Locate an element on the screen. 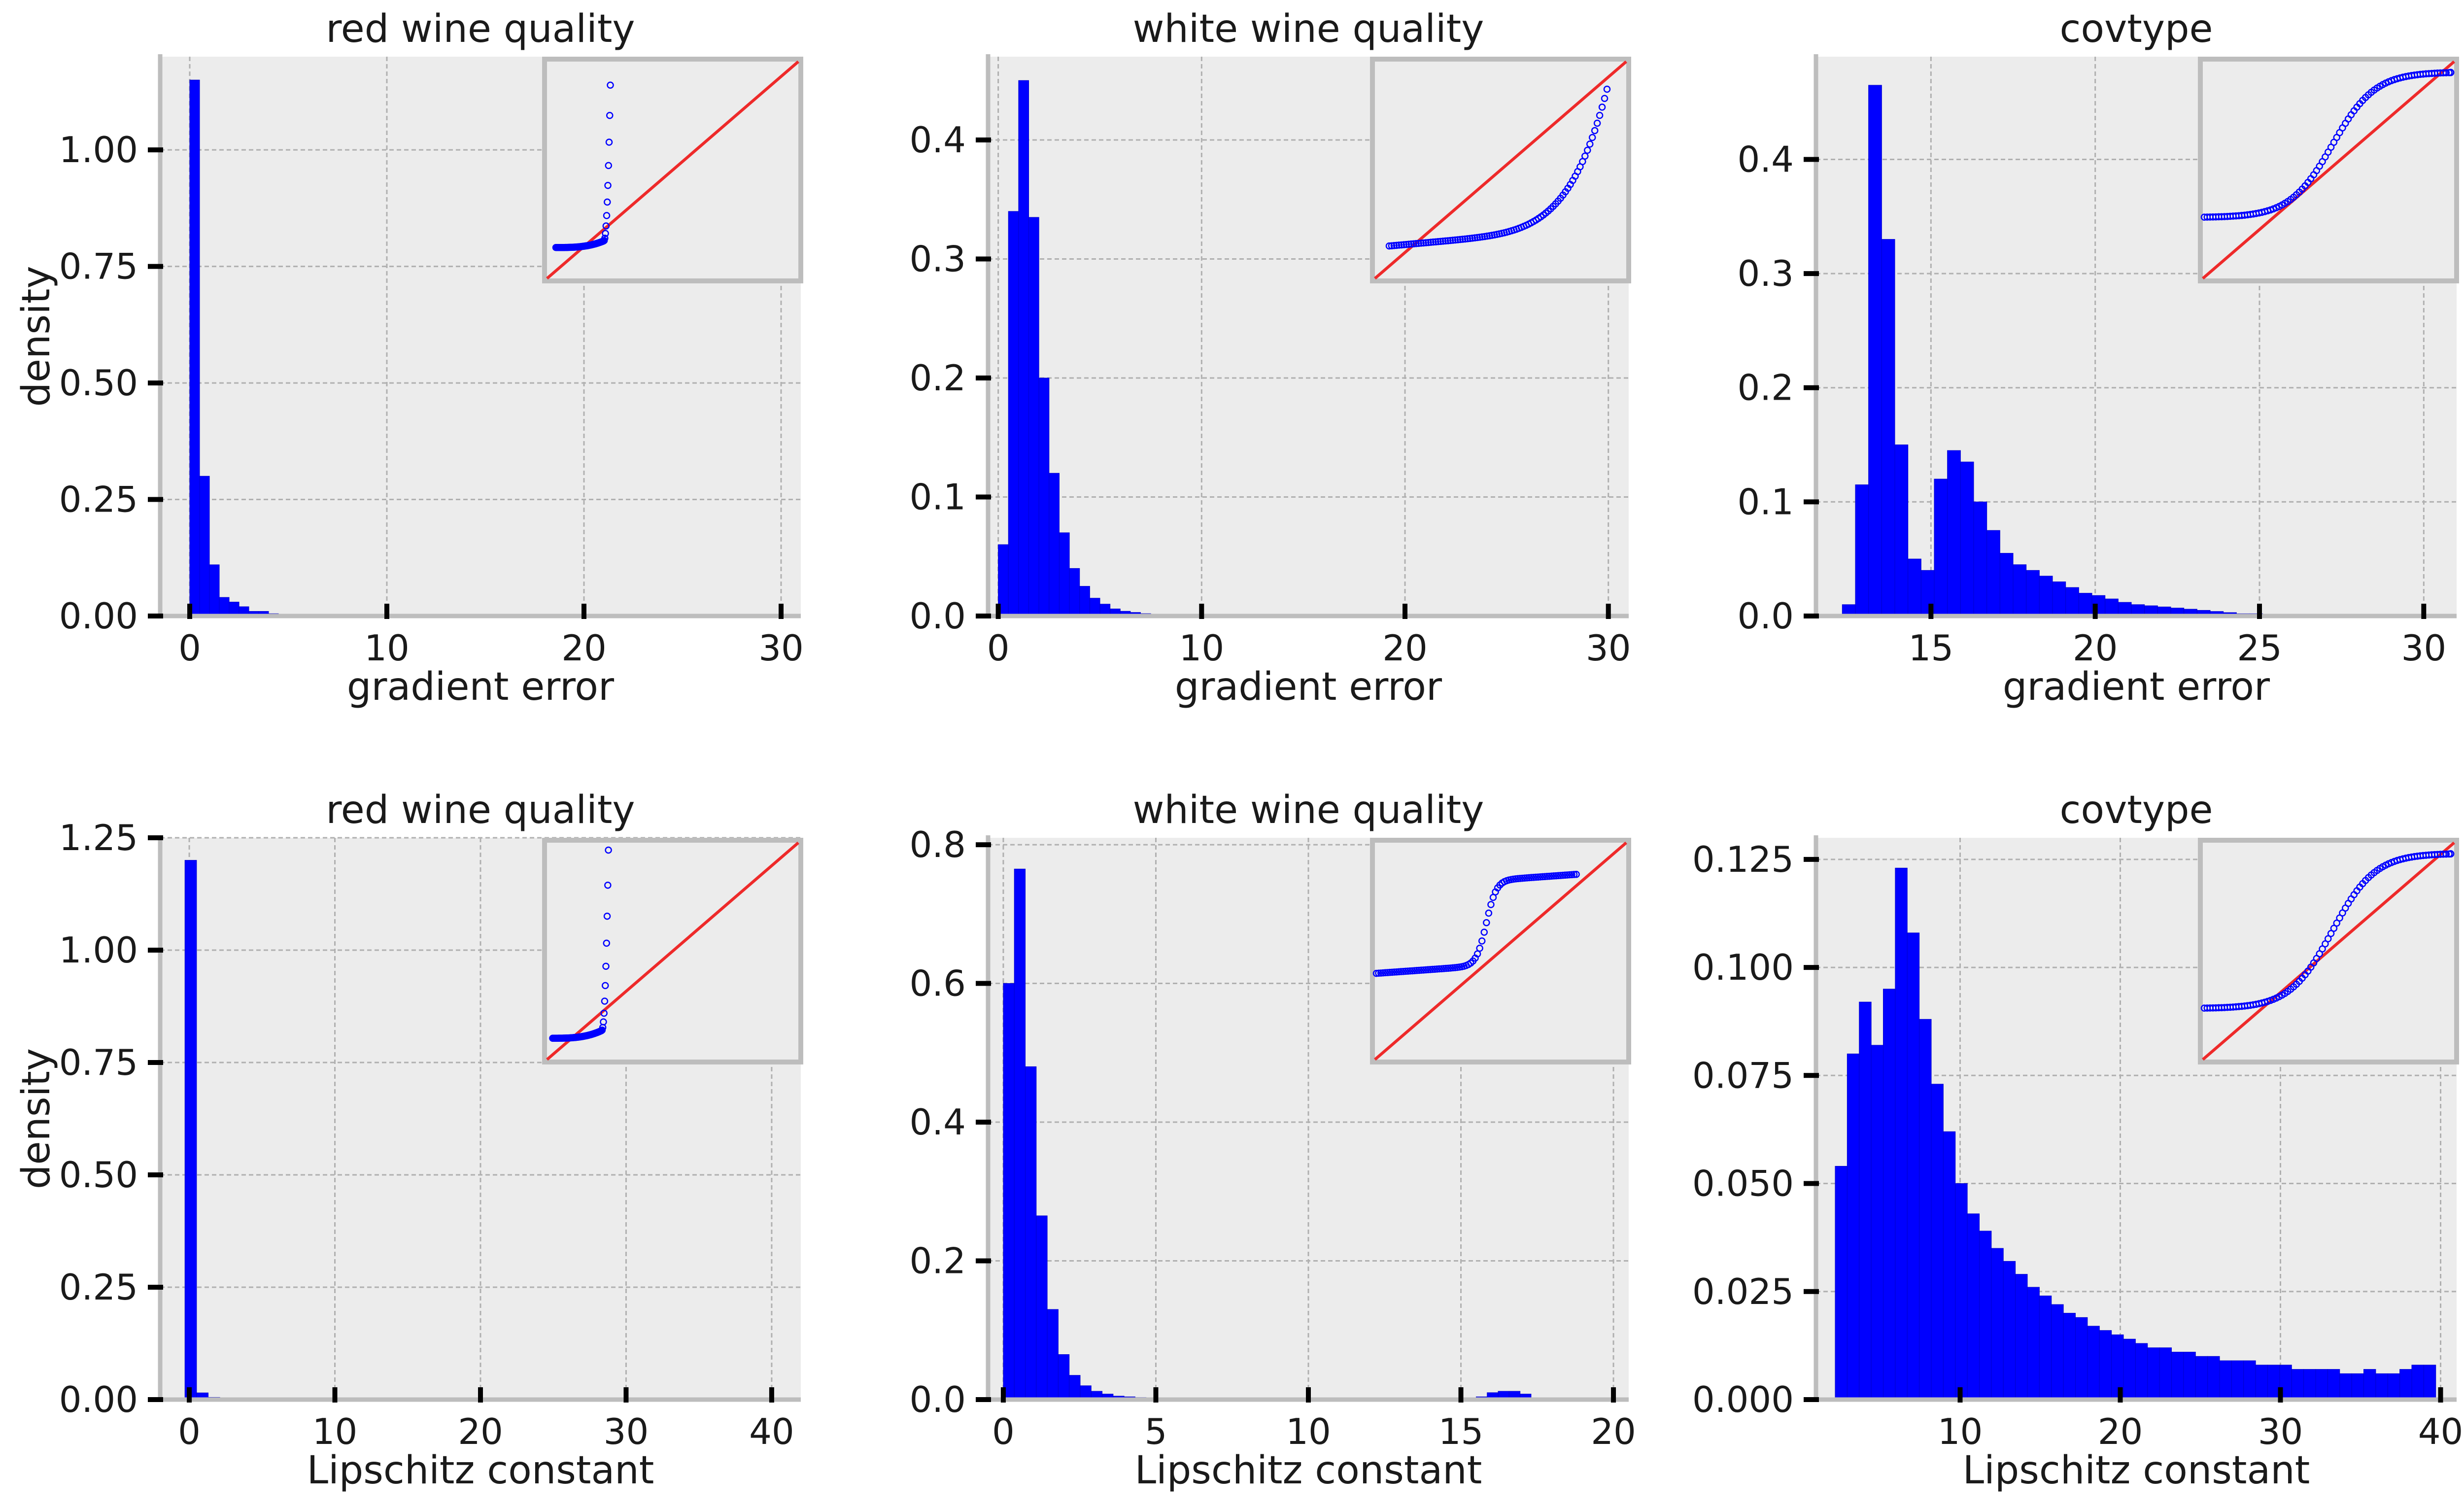 The image size is (2464, 1508). y-tick-label: 0.0 is located at coordinates (937, 1399).